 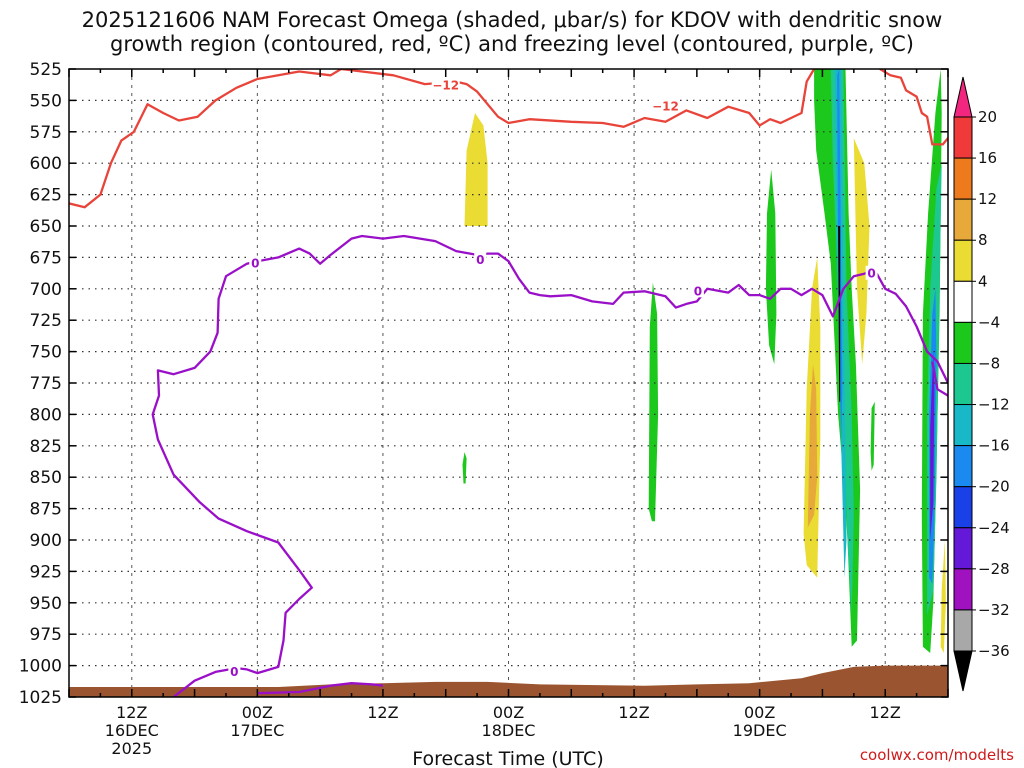 I want to click on y-tick-label: 900, so click(x=46, y=541).